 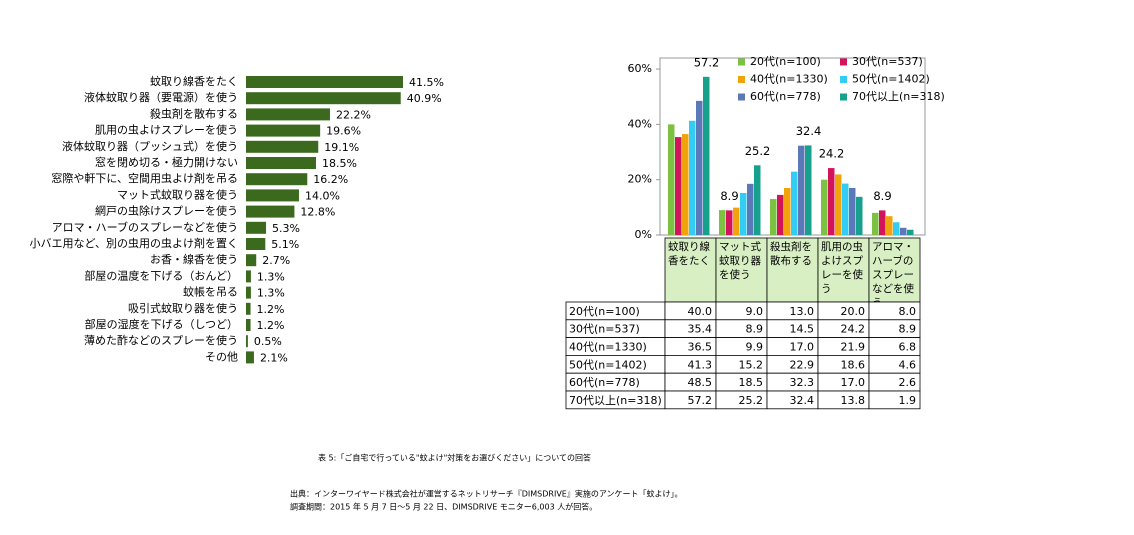 What do you see at coordinates (426, 82) in the screenshot?
I see `value-label: 41.5%` at bounding box center [426, 82].